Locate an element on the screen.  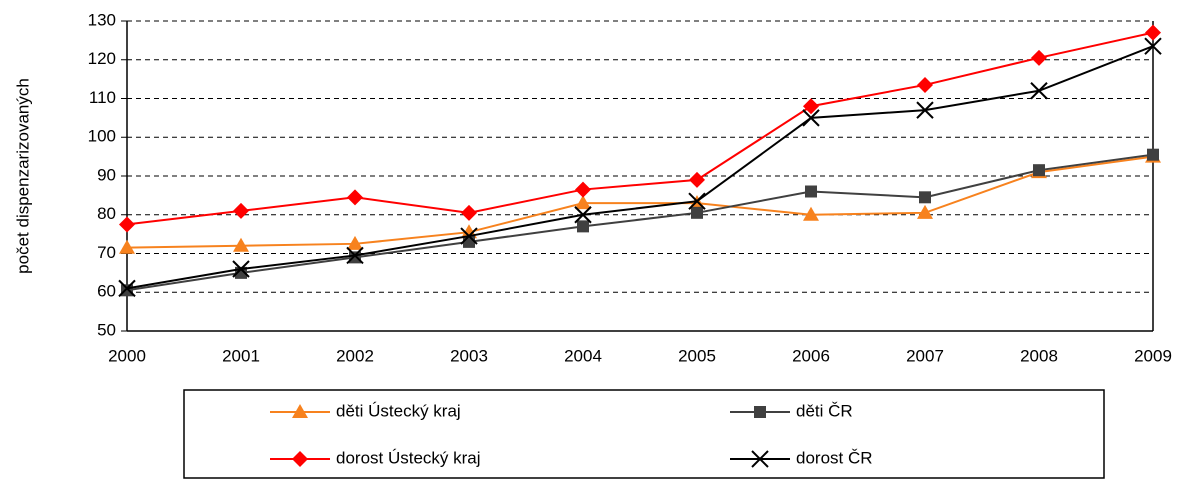
y-tick-label: 80 is located at coordinates (106, 213).